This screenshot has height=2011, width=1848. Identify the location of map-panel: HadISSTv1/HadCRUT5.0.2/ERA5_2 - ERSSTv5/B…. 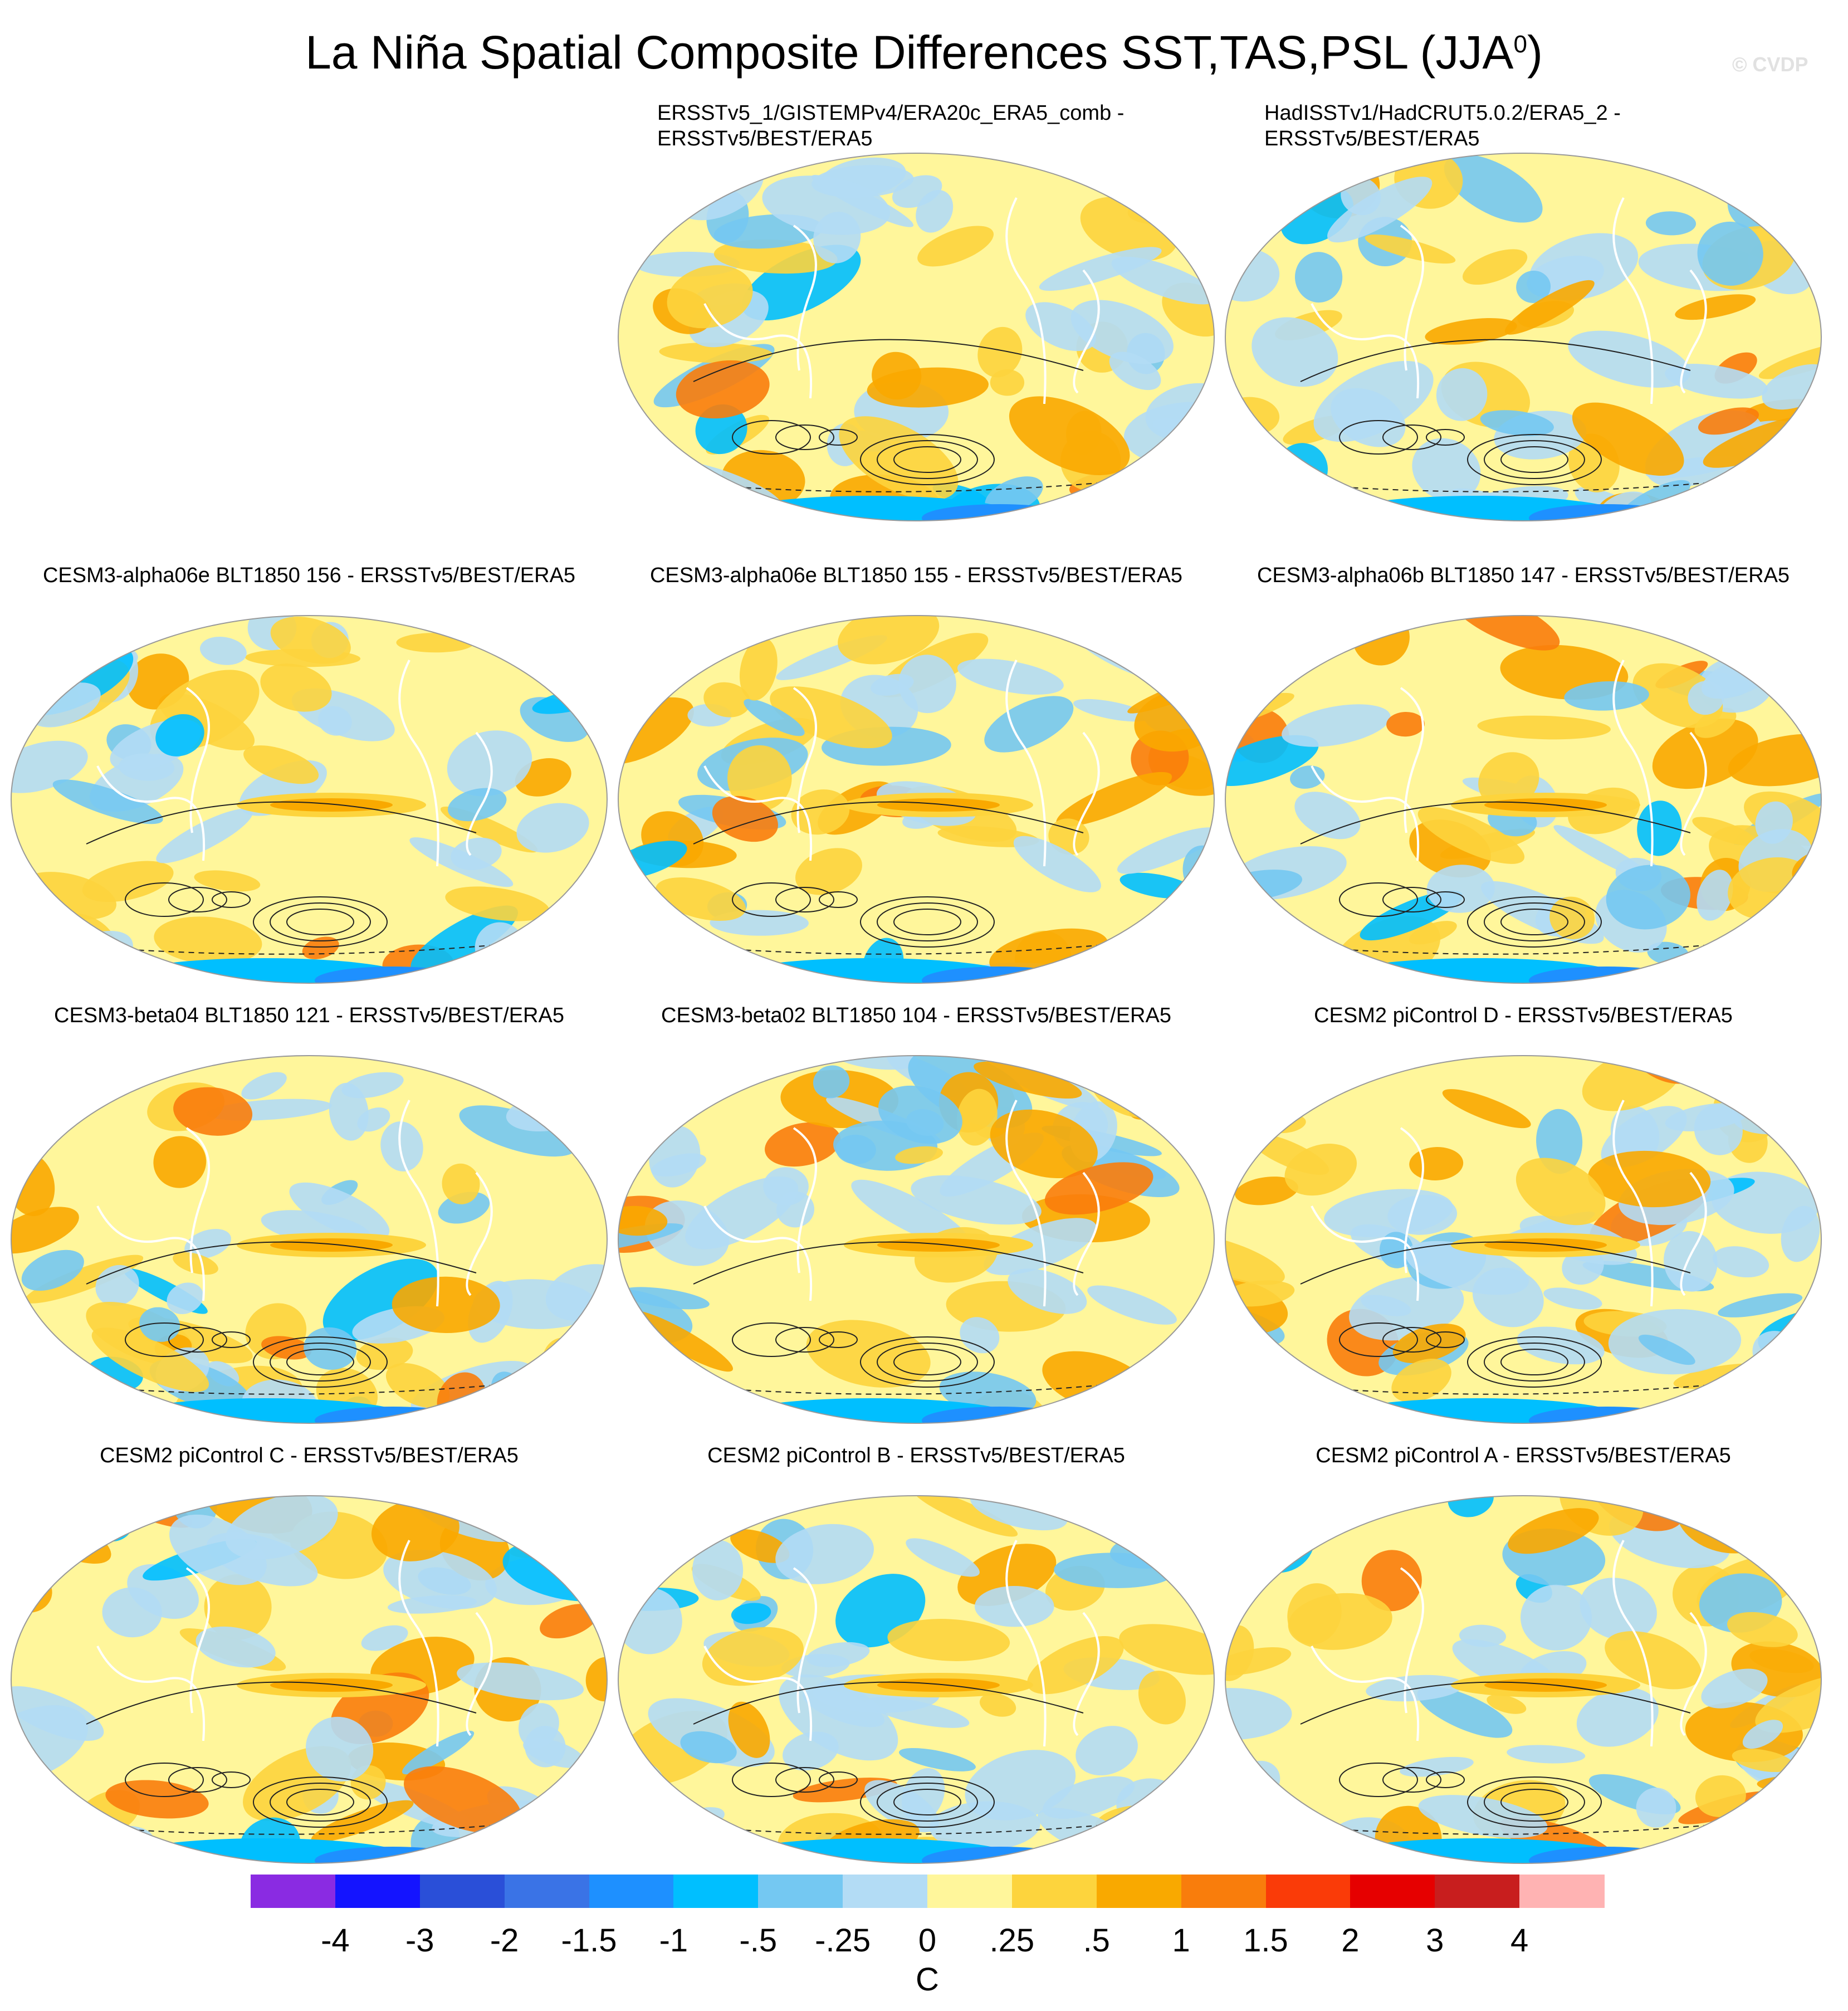
(1523, 311).